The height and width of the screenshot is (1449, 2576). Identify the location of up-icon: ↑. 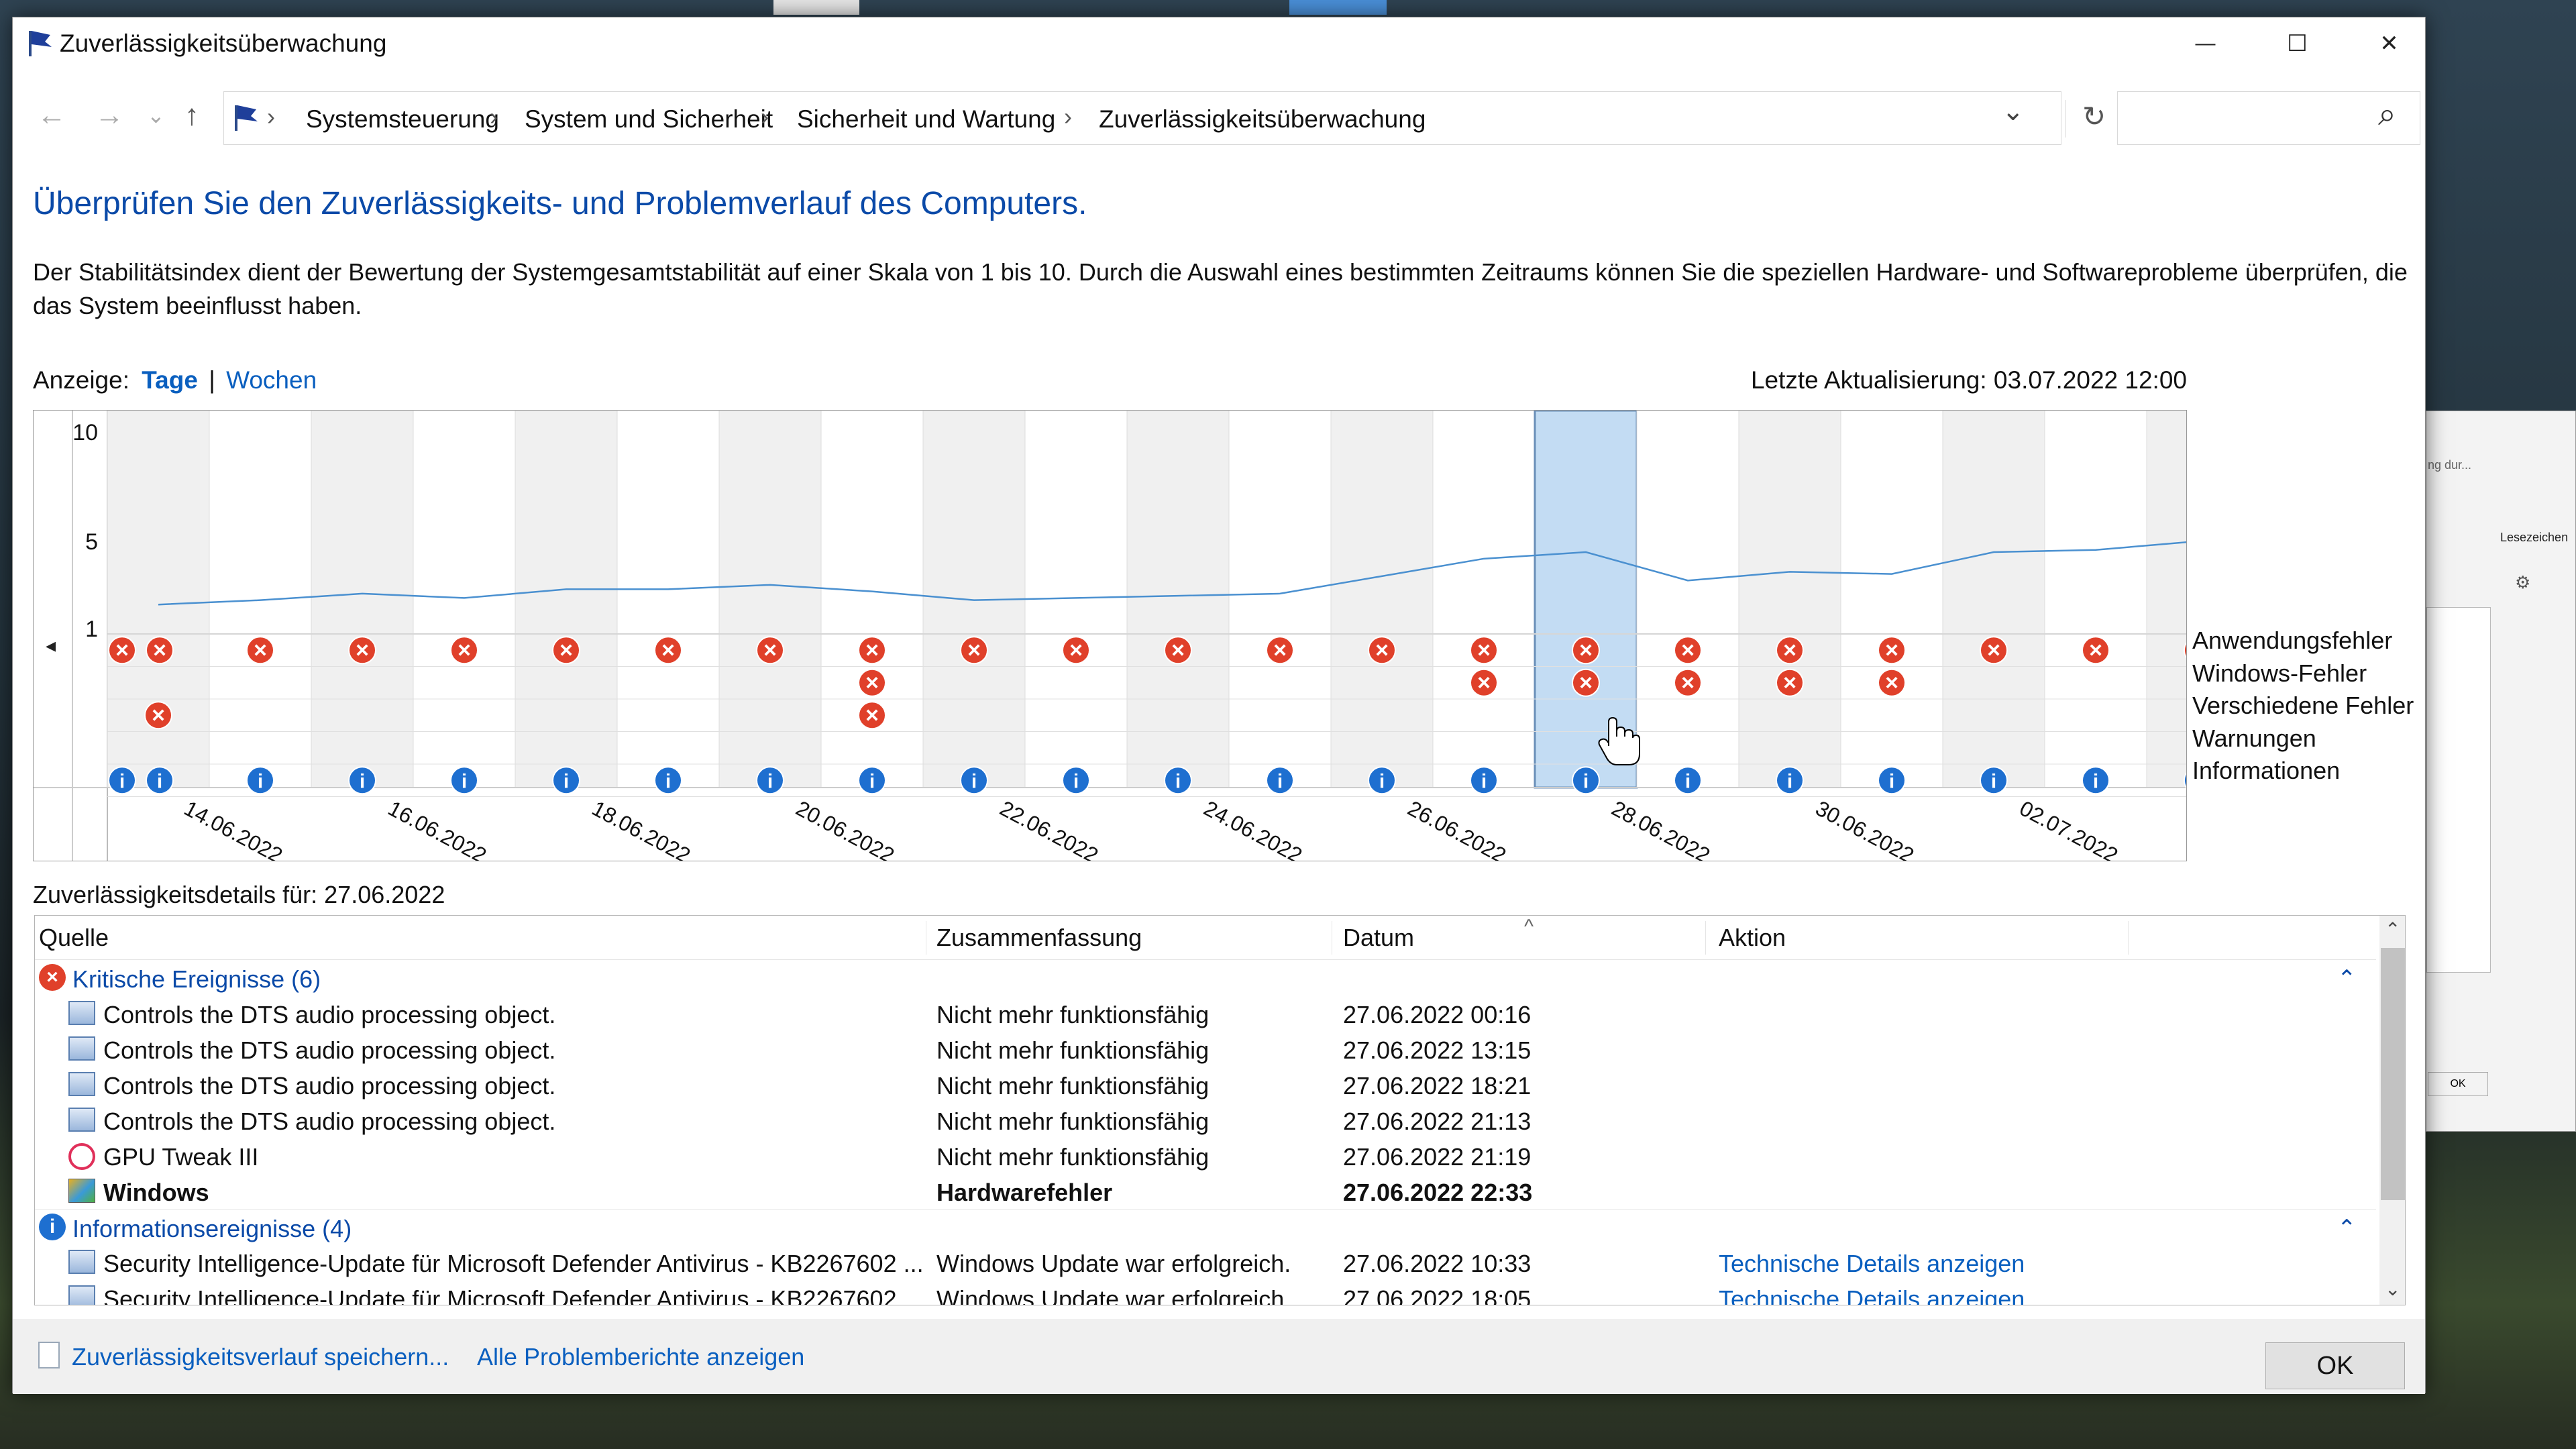
(191, 115).